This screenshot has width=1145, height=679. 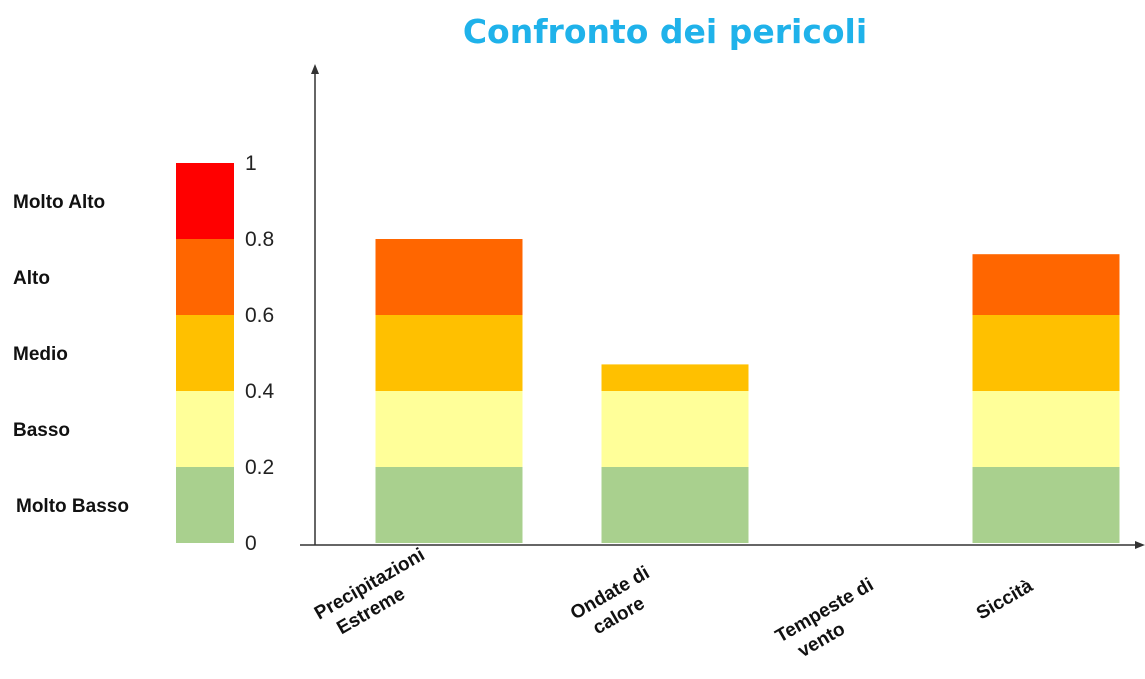 What do you see at coordinates (41, 430) in the screenshot?
I see `level-label: Basso` at bounding box center [41, 430].